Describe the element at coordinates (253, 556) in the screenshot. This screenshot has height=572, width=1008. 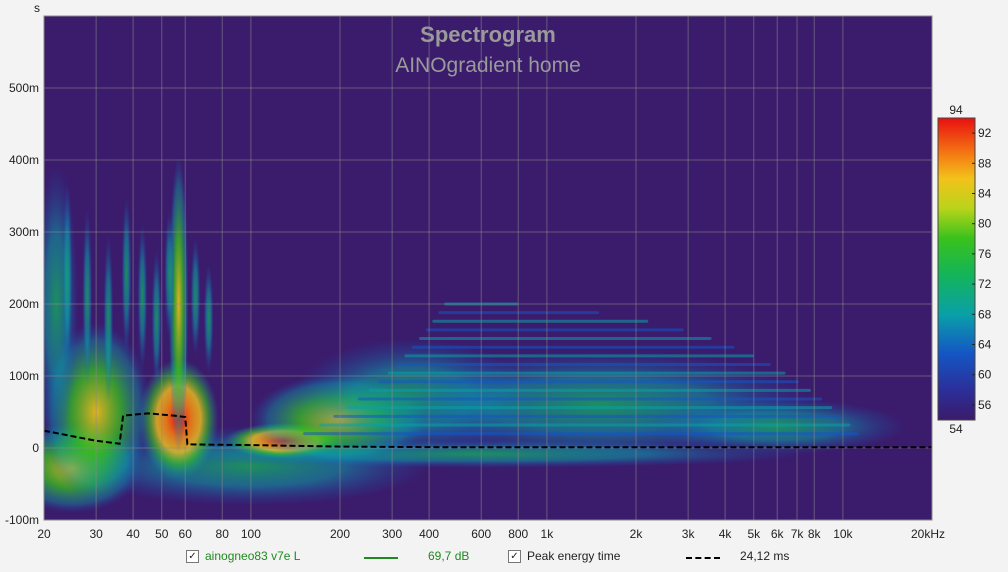
I see `series-name: ainogneo83 v7e L` at that location.